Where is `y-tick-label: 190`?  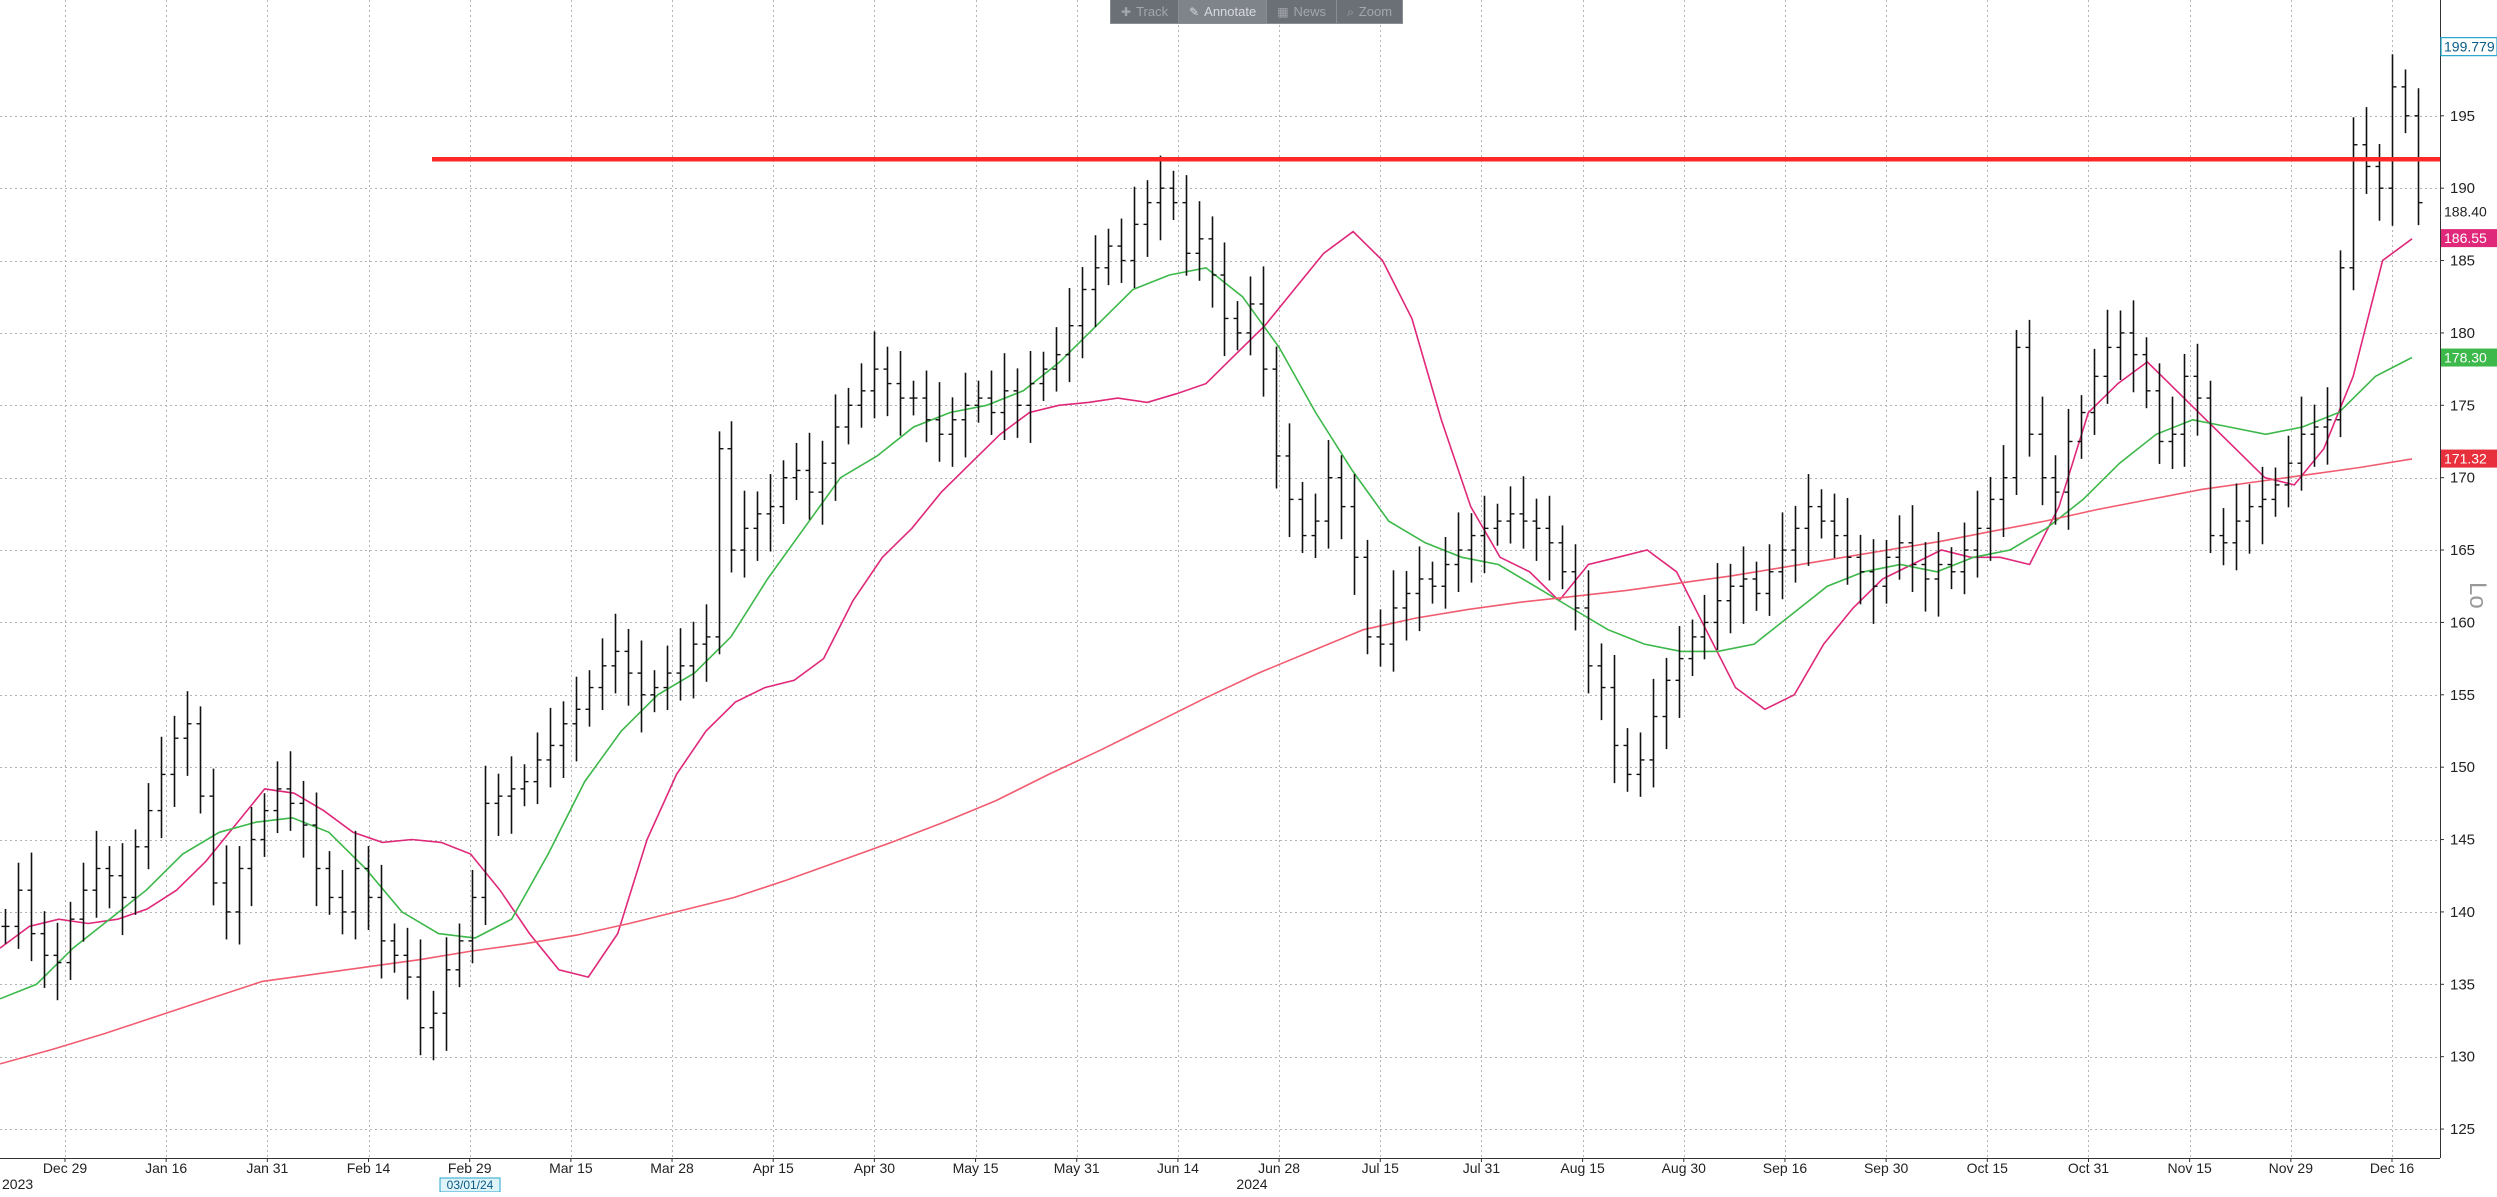
y-tick-label: 190 is located at coordinates (2462, 188).